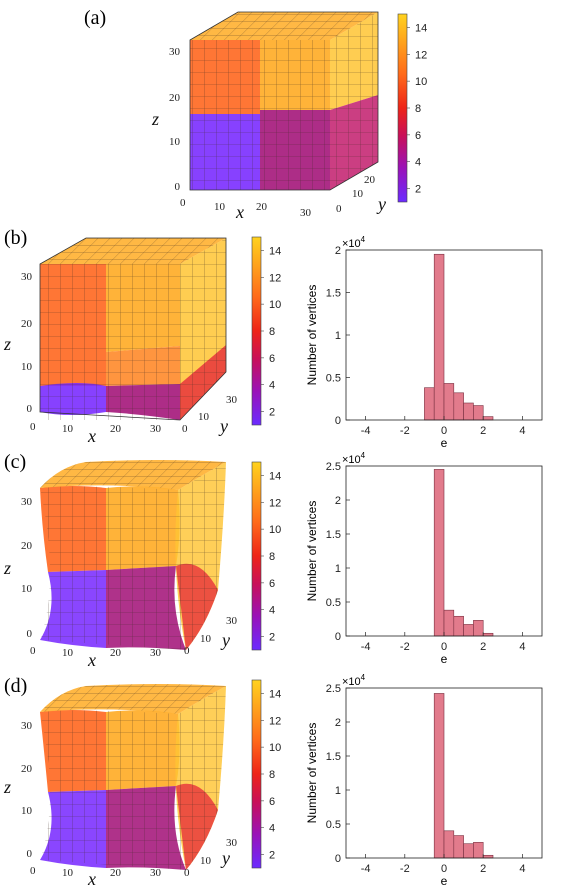 The height and width of the screenshot is (887, 574). What do you see at coordinates (284, 101) in the screenshot?
I see `cube-a` at bounding box center [284, 101].